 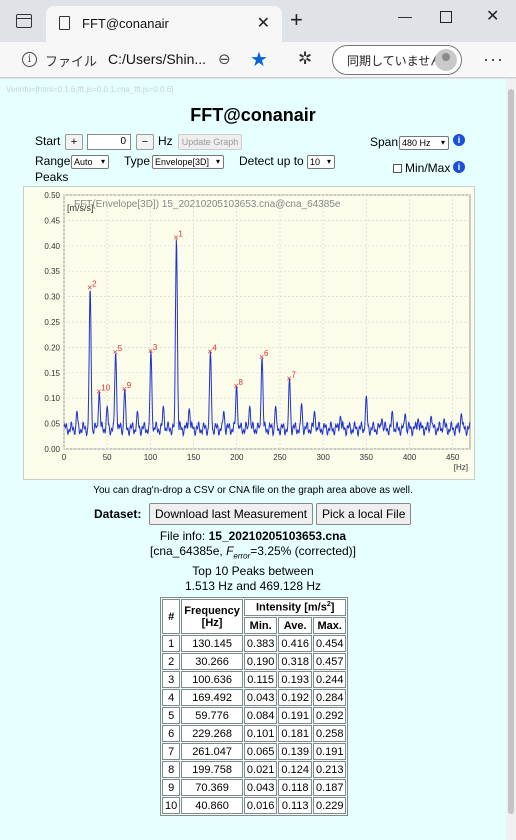 I want to click on sync-profile-button: 同期していません, so click(x=397, y=60).